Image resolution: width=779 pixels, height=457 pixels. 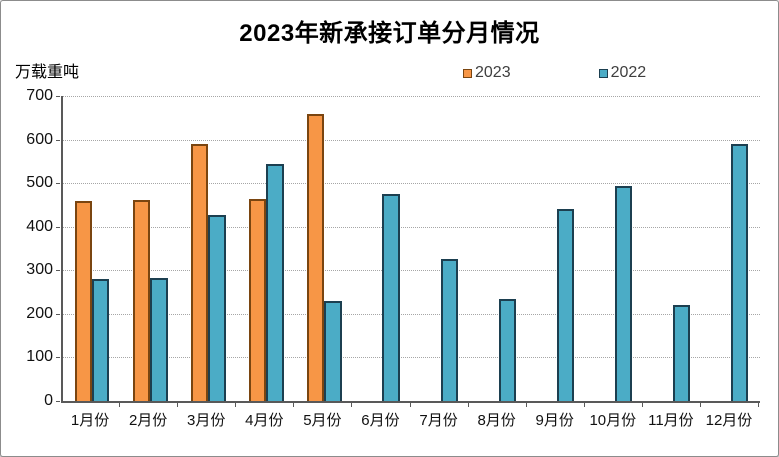 I want to click on x-axis-label-5月份: 5月份, so click(x=322, y=420).